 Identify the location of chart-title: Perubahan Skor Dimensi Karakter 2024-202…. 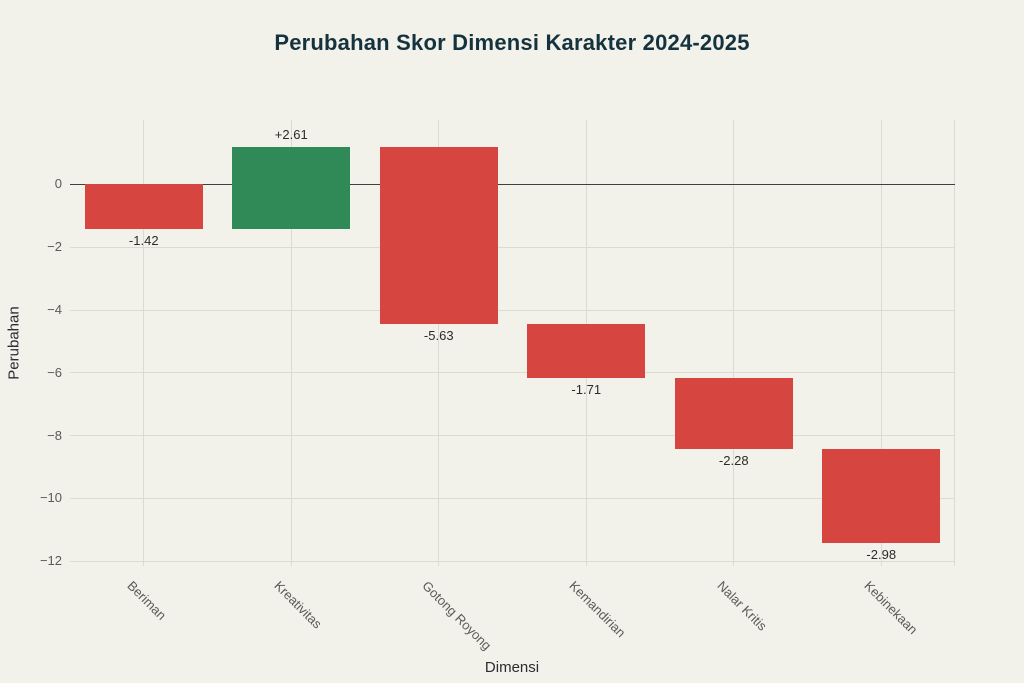
(512, 42).